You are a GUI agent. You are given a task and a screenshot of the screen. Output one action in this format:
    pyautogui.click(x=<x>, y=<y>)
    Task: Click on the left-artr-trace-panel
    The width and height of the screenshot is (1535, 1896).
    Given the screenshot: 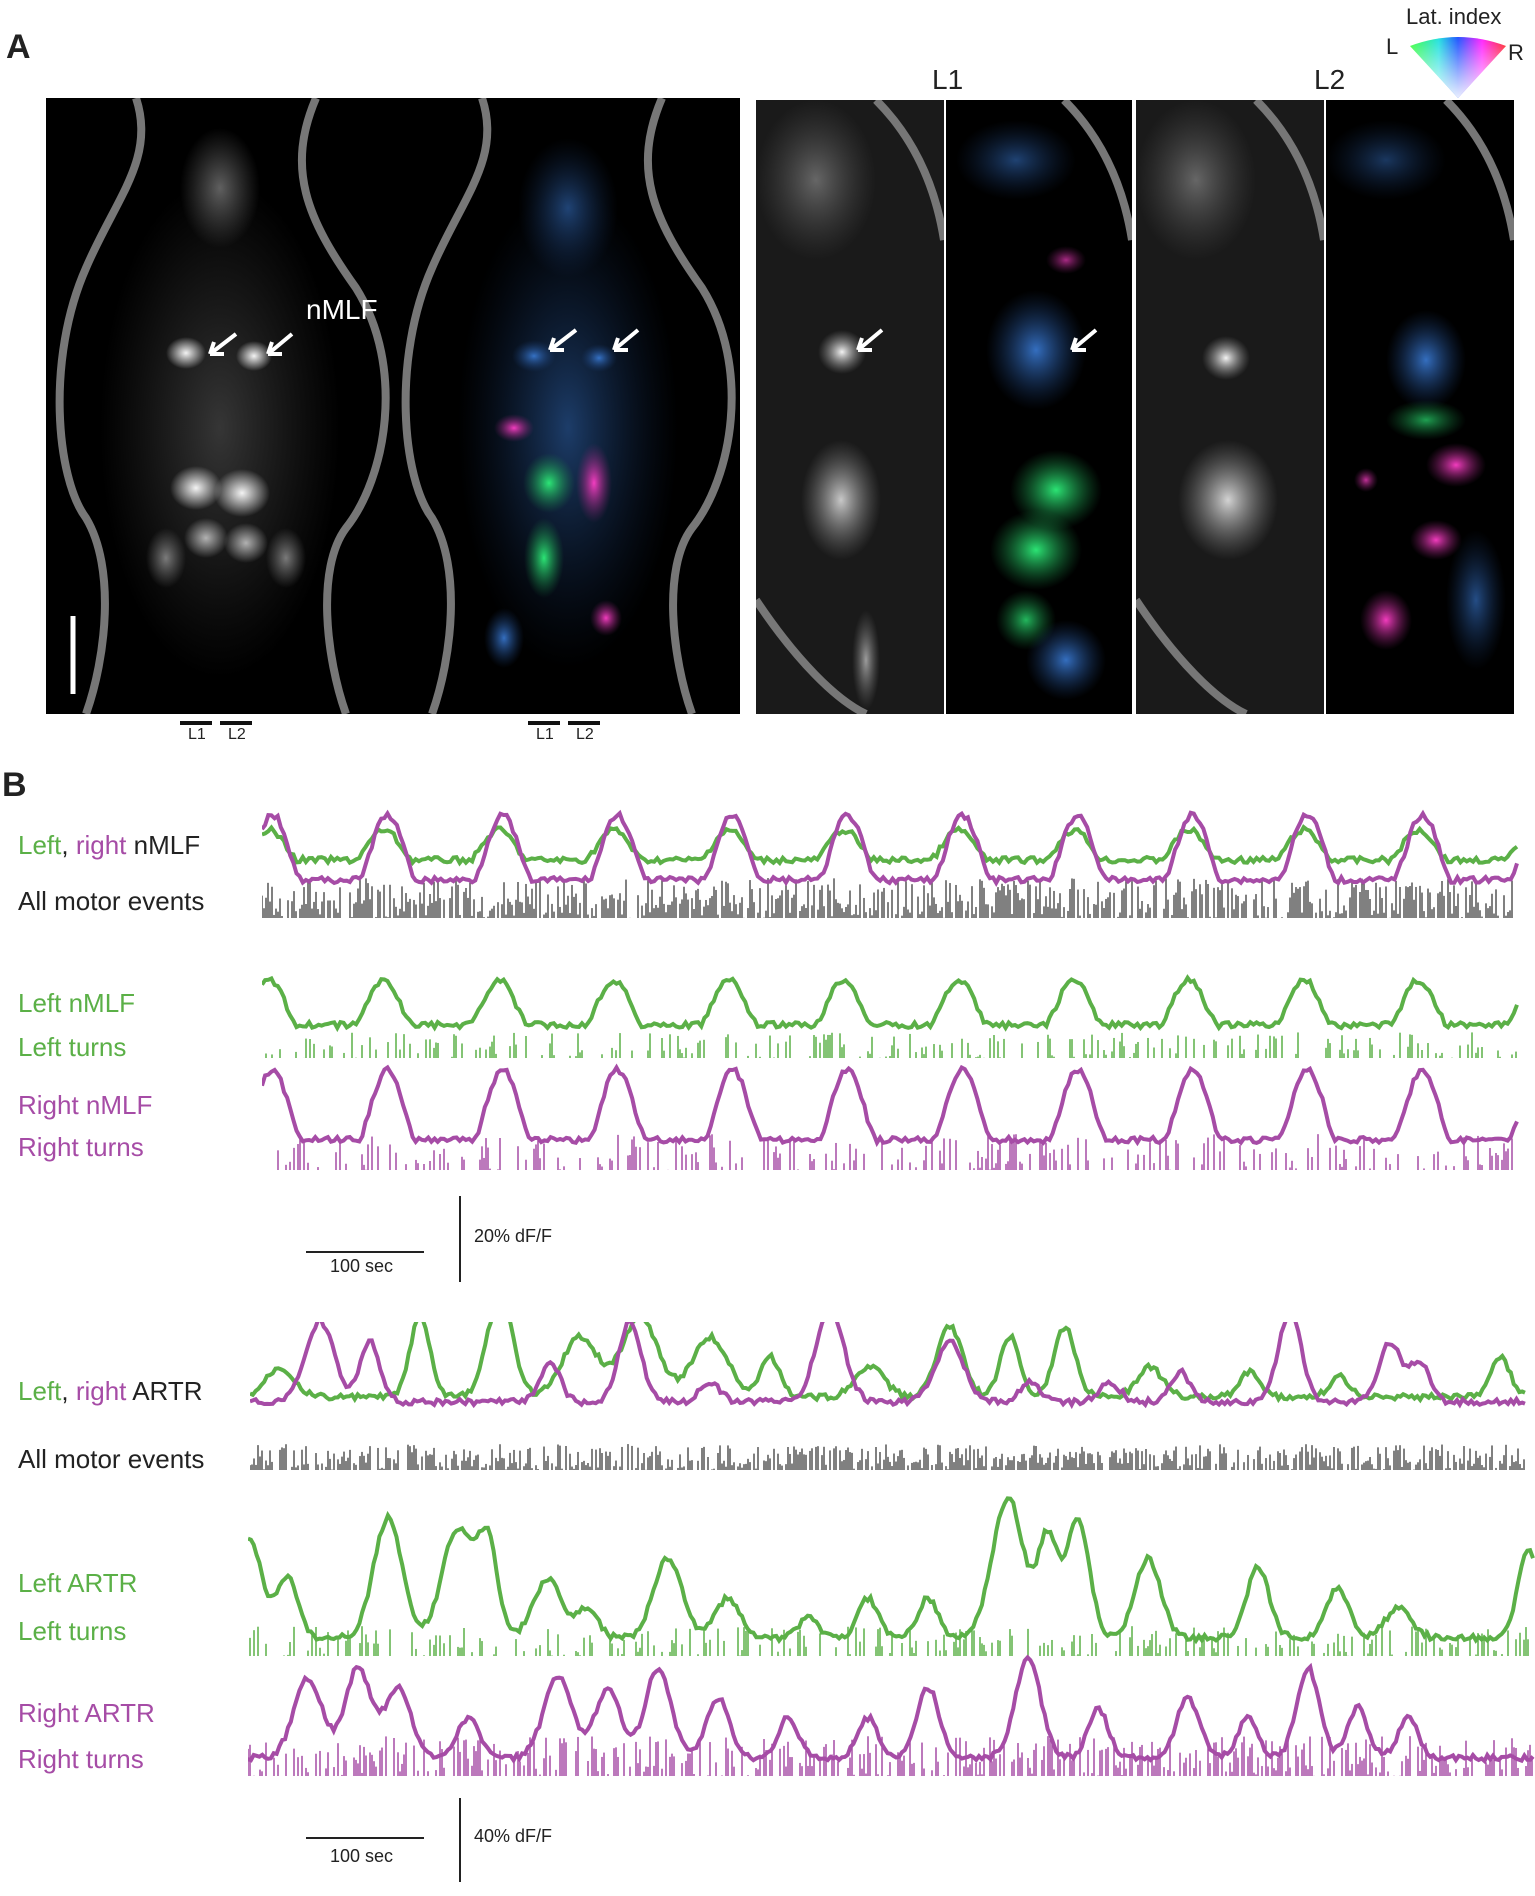 What is the action you would take?
    pyautogui.click(x=891, y=1576)
    